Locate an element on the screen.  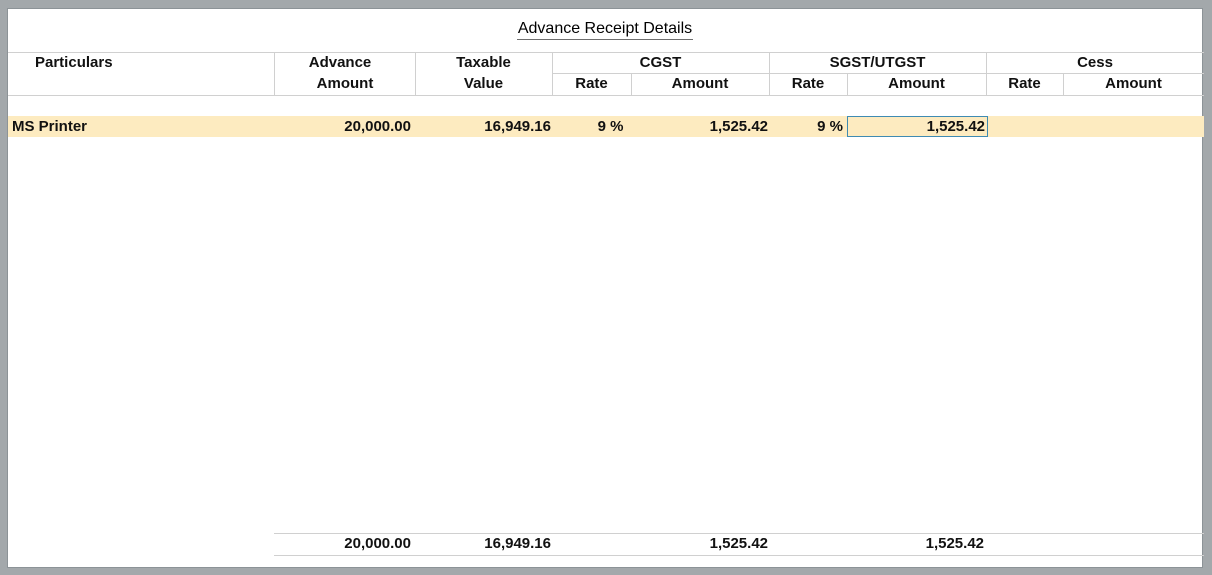
row-taxable-value: 16,949.16 is located at coordinates (517, 126).